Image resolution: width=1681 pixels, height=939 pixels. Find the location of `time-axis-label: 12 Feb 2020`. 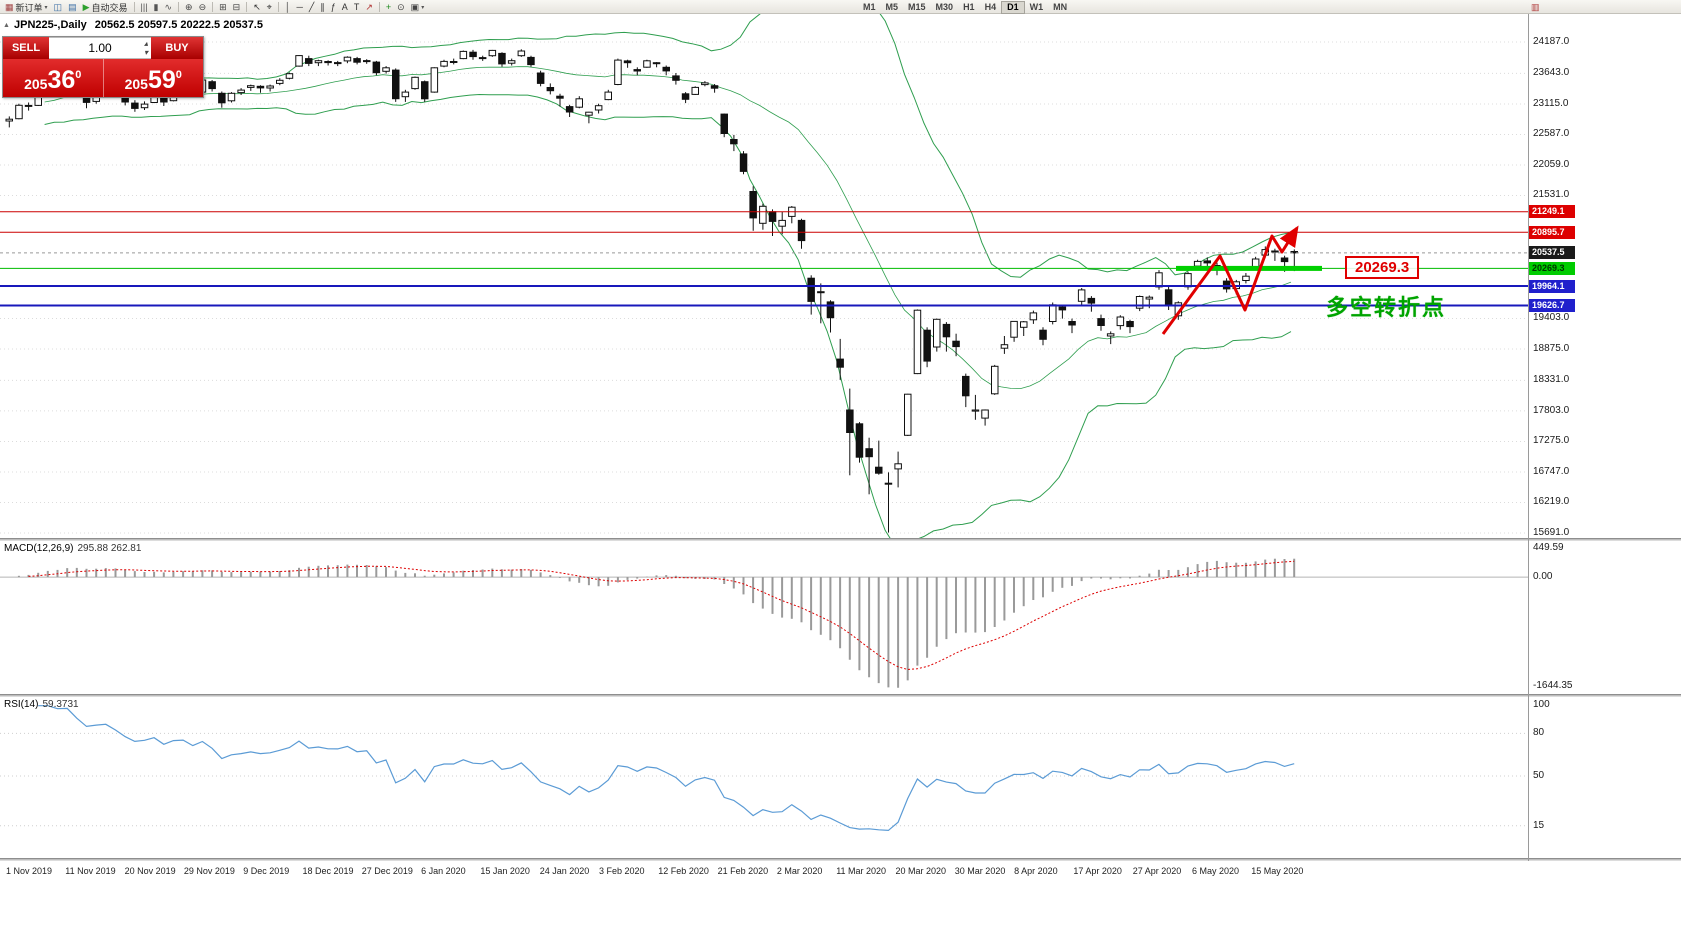

time-axis-label: 12 Feb 2020 is located at coordinates (683, 871).